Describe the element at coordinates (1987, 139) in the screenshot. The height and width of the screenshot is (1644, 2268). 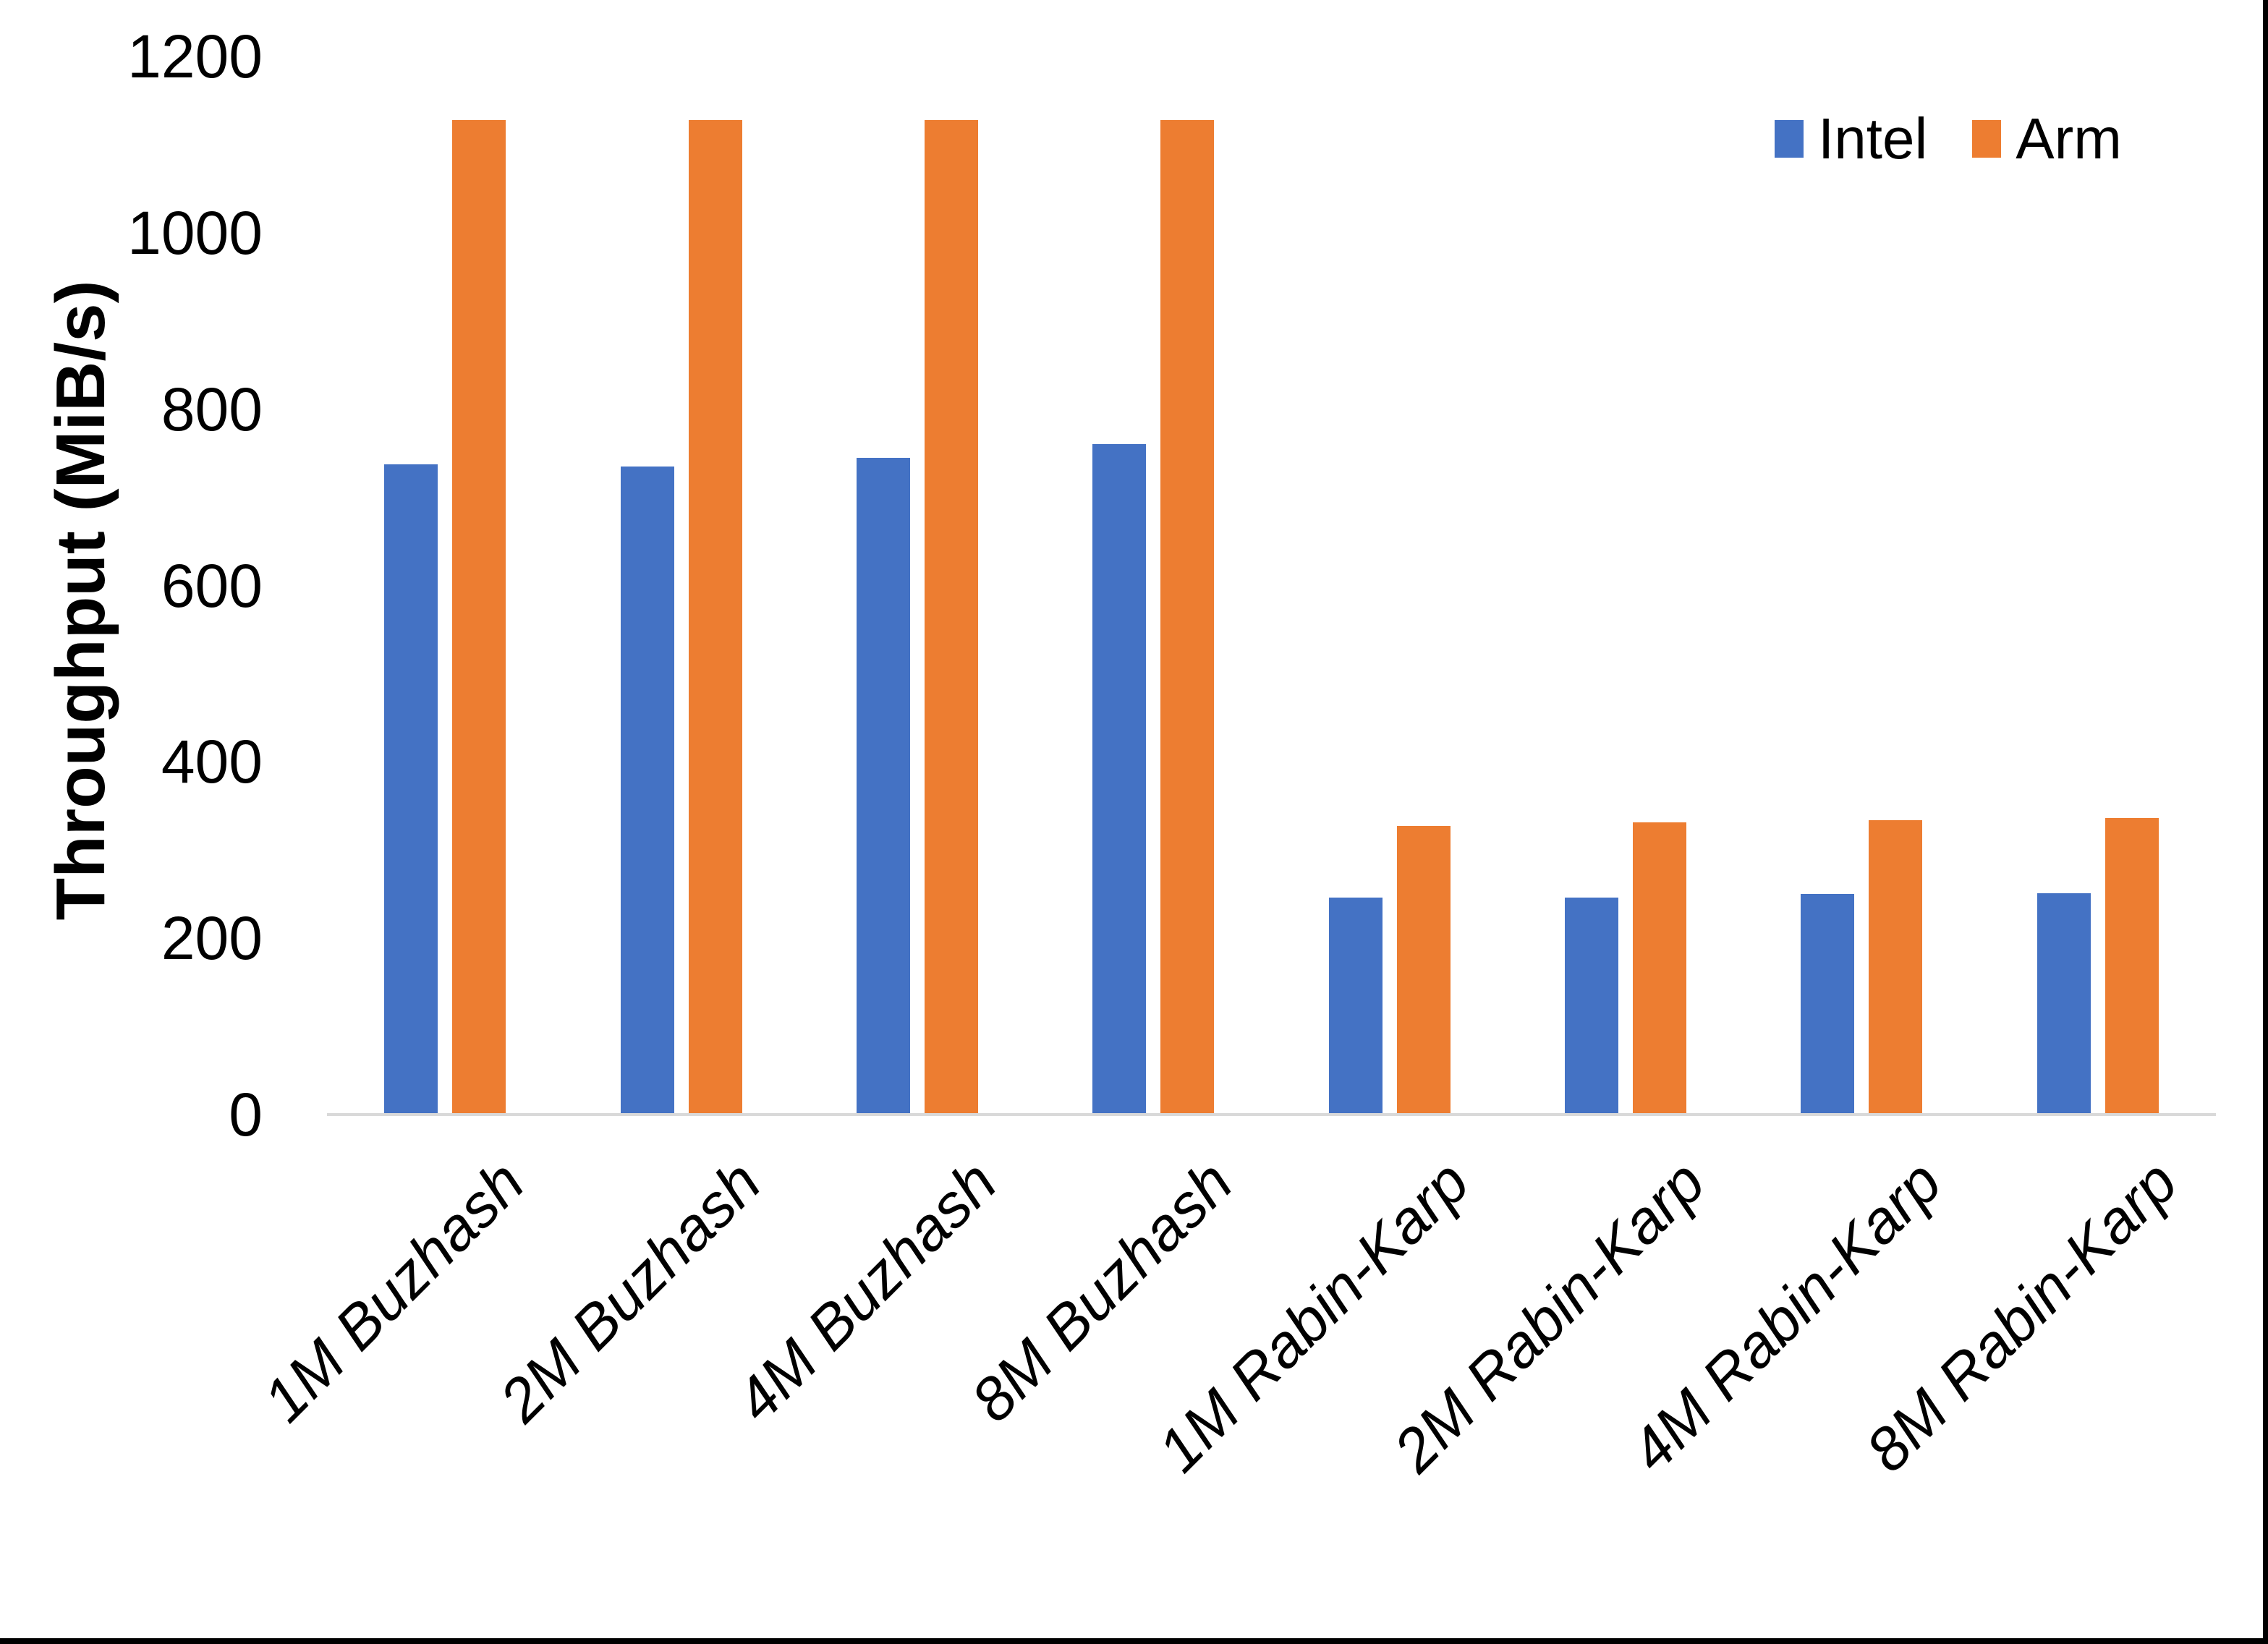
I see `arm-series-swatch` at that location.